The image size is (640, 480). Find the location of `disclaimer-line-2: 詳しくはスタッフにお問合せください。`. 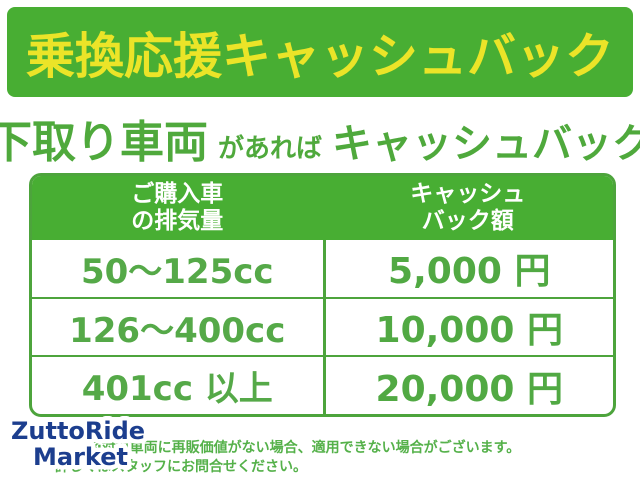

disclaimer-line-2: 詳しくはスタッフにお問合せください。 is located at coordinates (181, 467).